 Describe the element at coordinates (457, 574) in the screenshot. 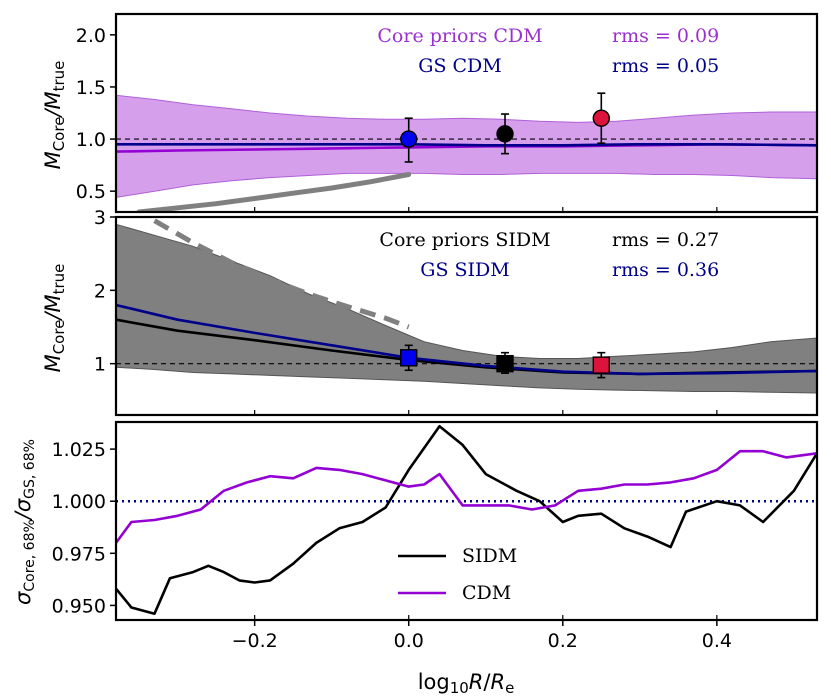

I see `legend: SIDM CDM` at that location.